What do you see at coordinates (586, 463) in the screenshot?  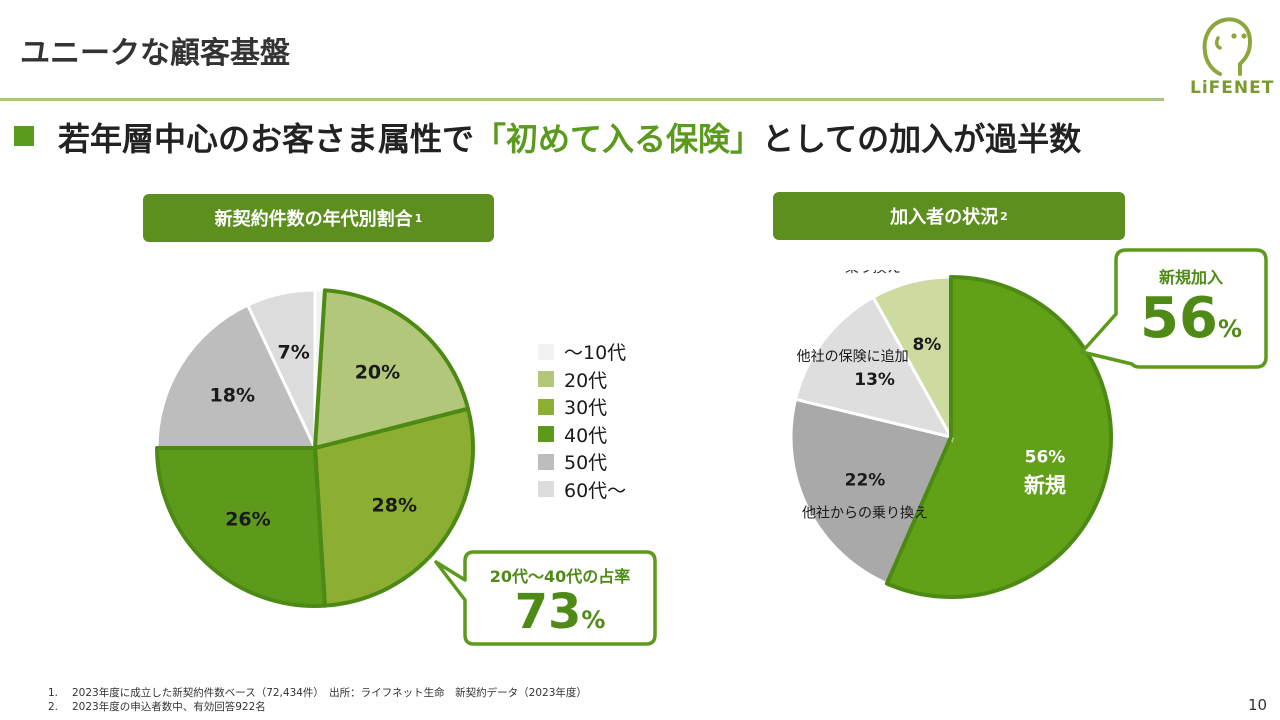 I see `legend-label-4: 50代` at bounding box center [586, 463].